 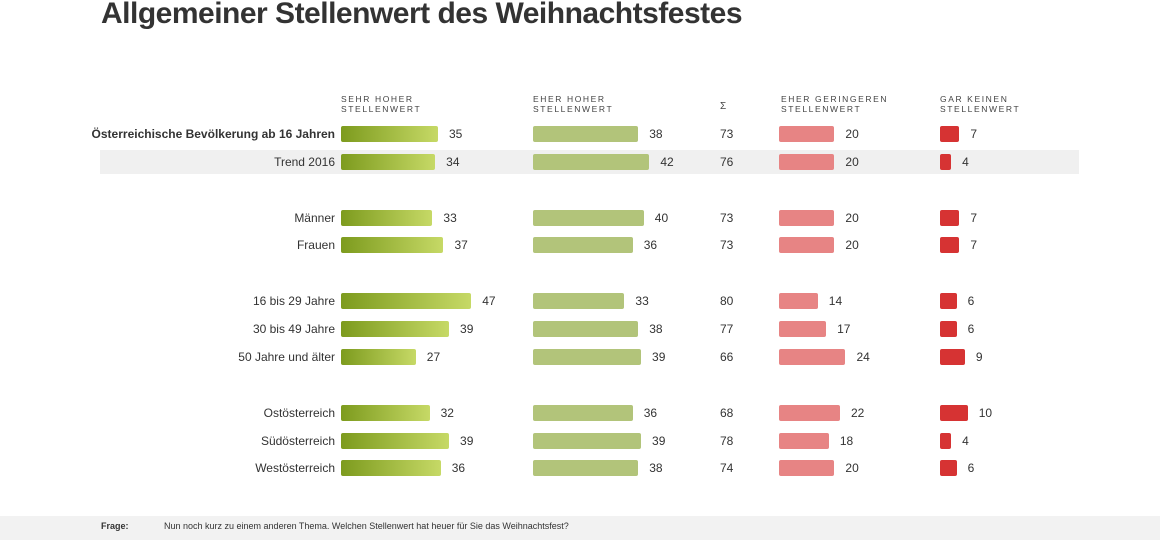 I want to click on value-label-eher_hoher: 42, so click(x=667, y=162).